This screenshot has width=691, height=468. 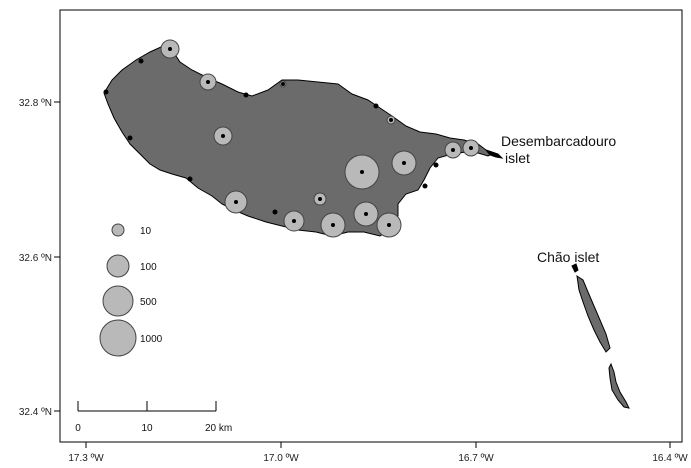 I want to click on x-tick-label: 16.7 ºW, so click(x=476, y=458).